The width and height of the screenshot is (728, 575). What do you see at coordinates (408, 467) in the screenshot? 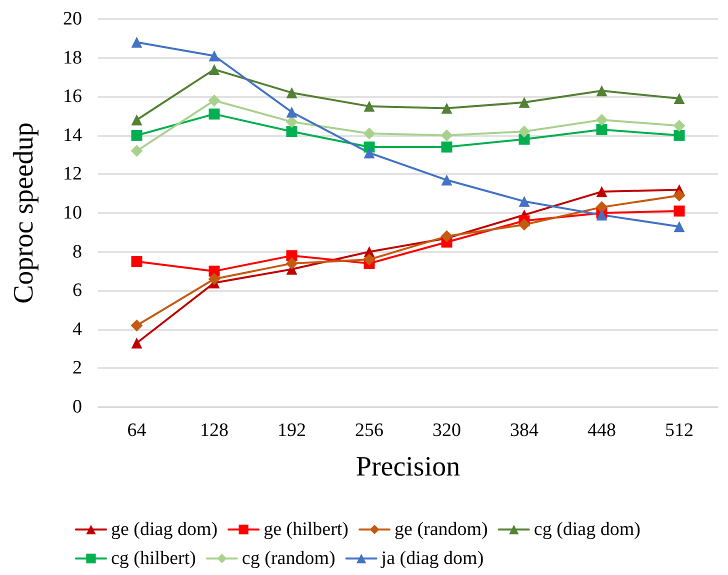
I see `x-axis-title: Precision` at bounding box center [408, 467].